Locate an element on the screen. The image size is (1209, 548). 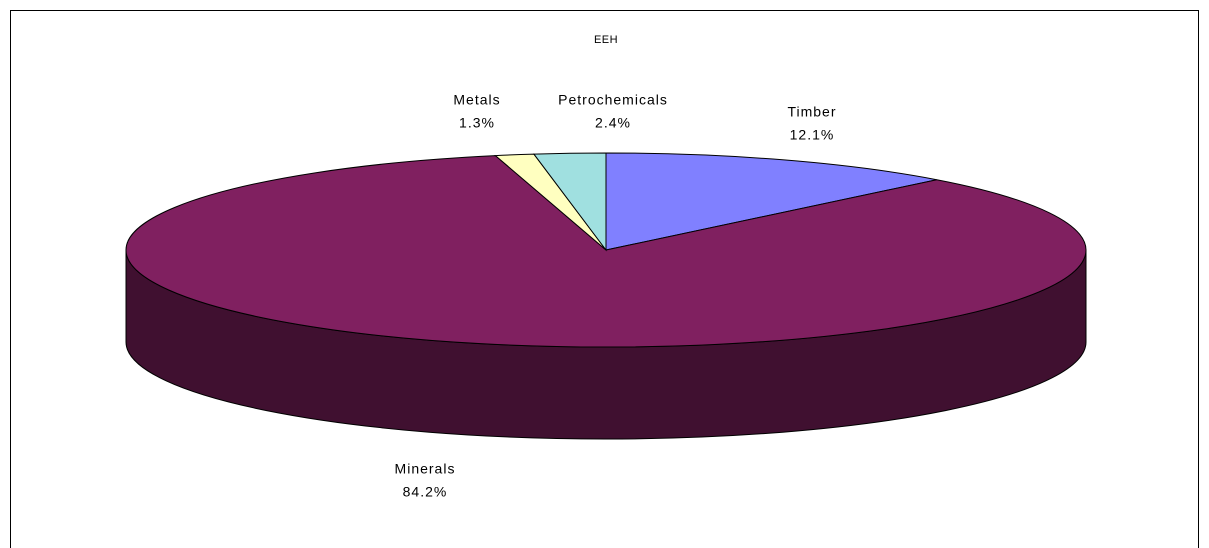
slice-value-label: 84.2% is located at coordinates (425, 492).